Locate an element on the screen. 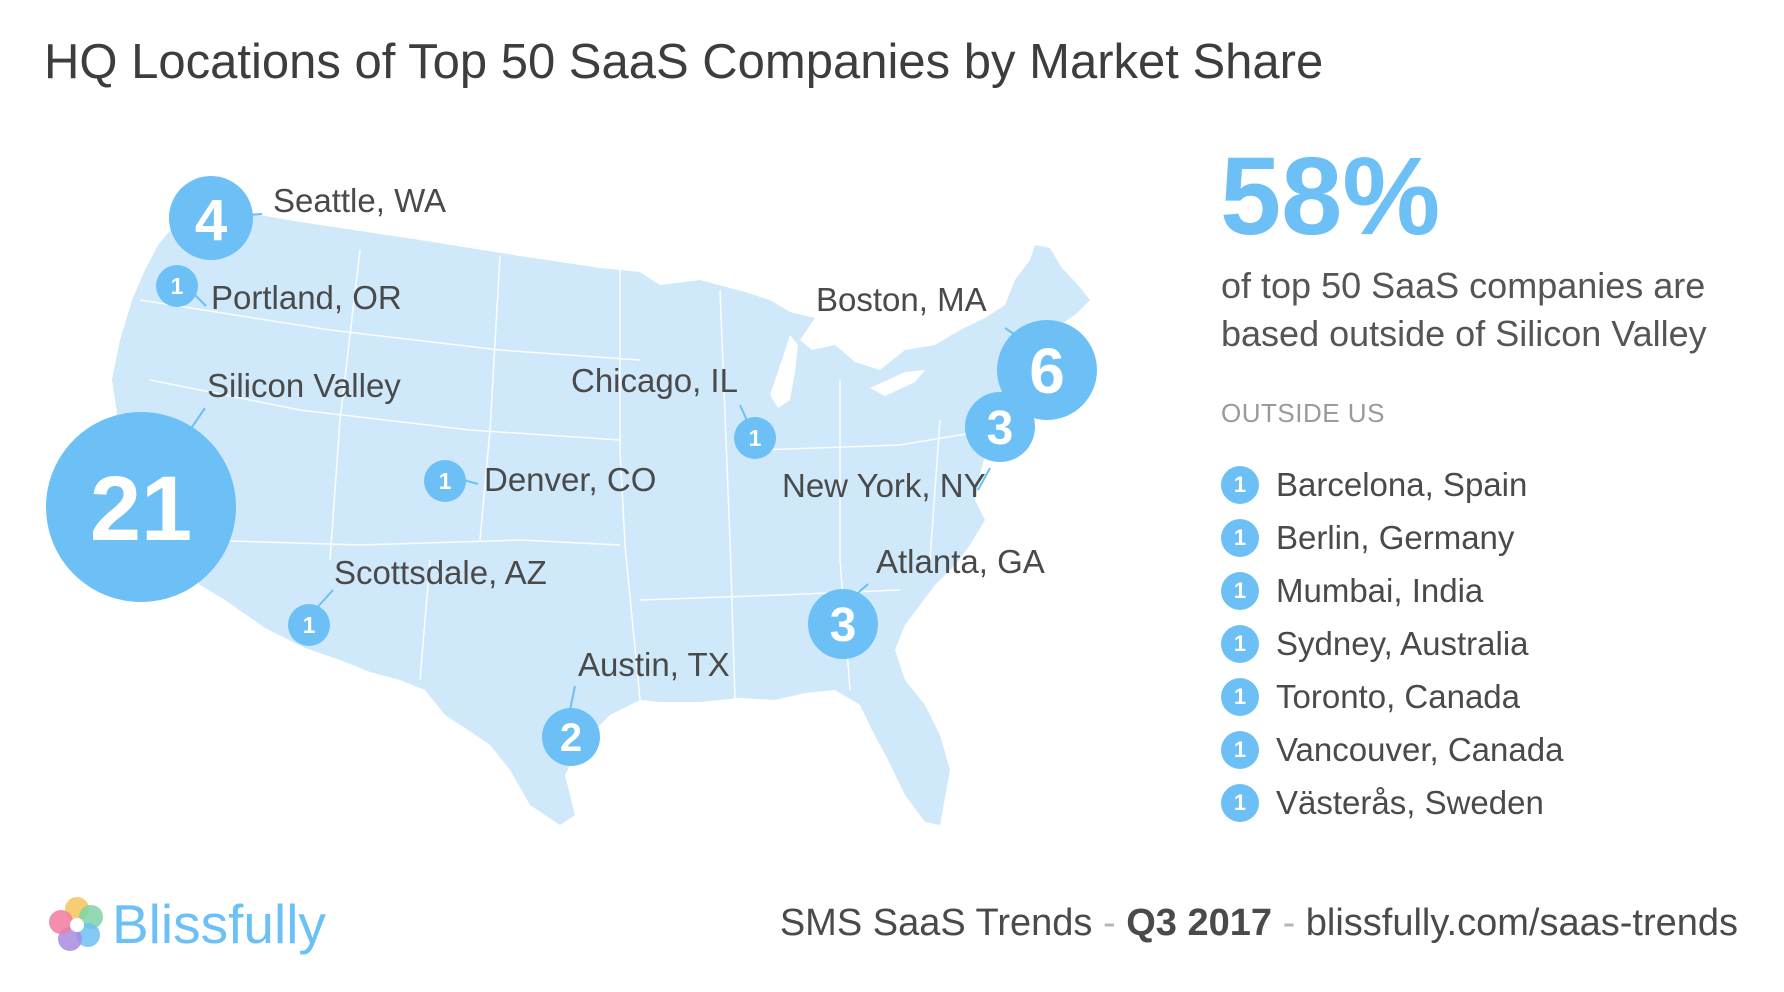  footer-report: SMS SaaS Trends is located at coordinates (936, 923).